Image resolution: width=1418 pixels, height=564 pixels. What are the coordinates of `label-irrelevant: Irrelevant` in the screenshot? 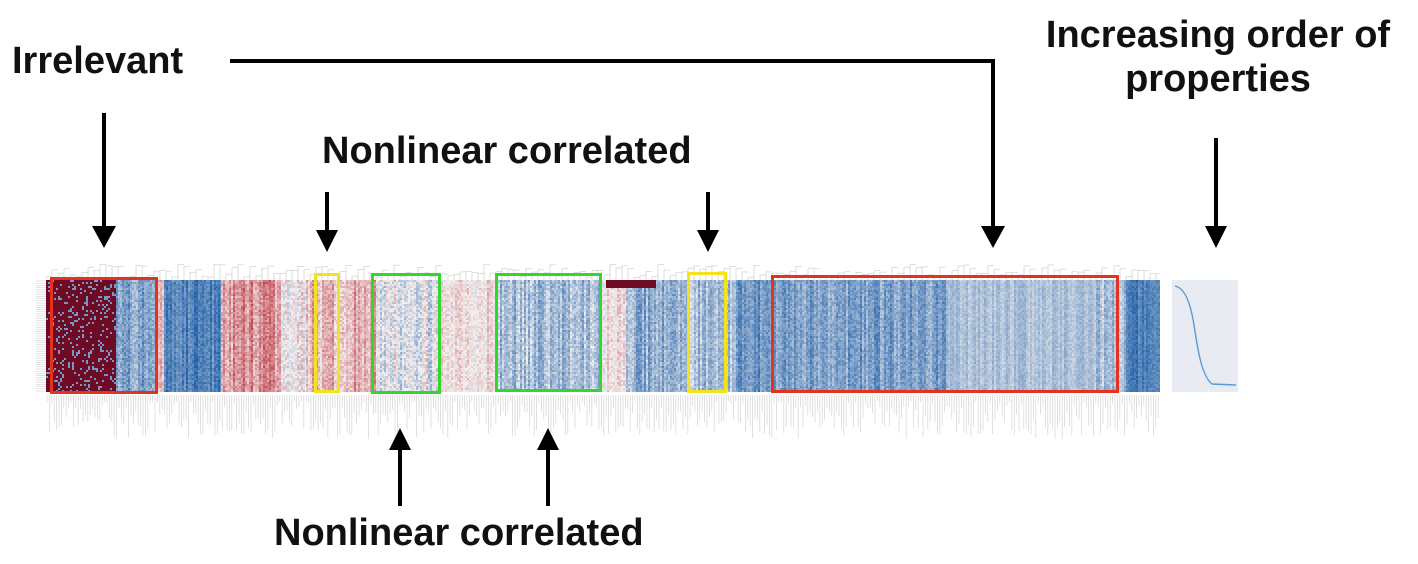 It's located at (97, 62).